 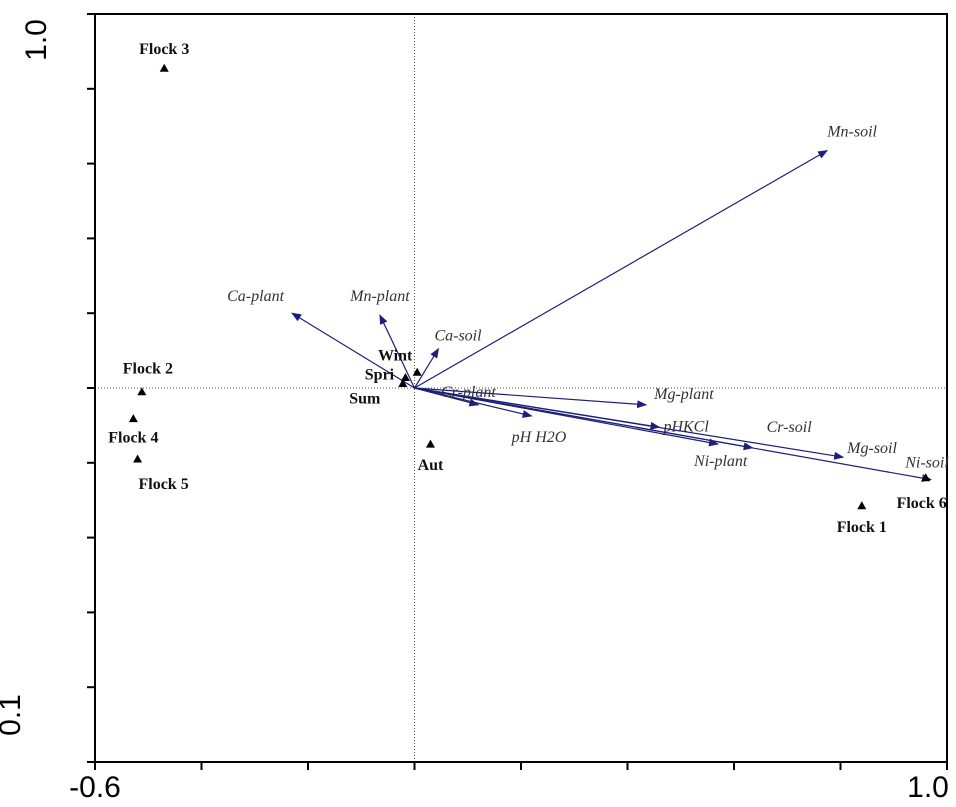 What do you see at coordinates (148, 369) in the screenshot?
I see `site-label: Flock 2` at bounding box center [148, 369].